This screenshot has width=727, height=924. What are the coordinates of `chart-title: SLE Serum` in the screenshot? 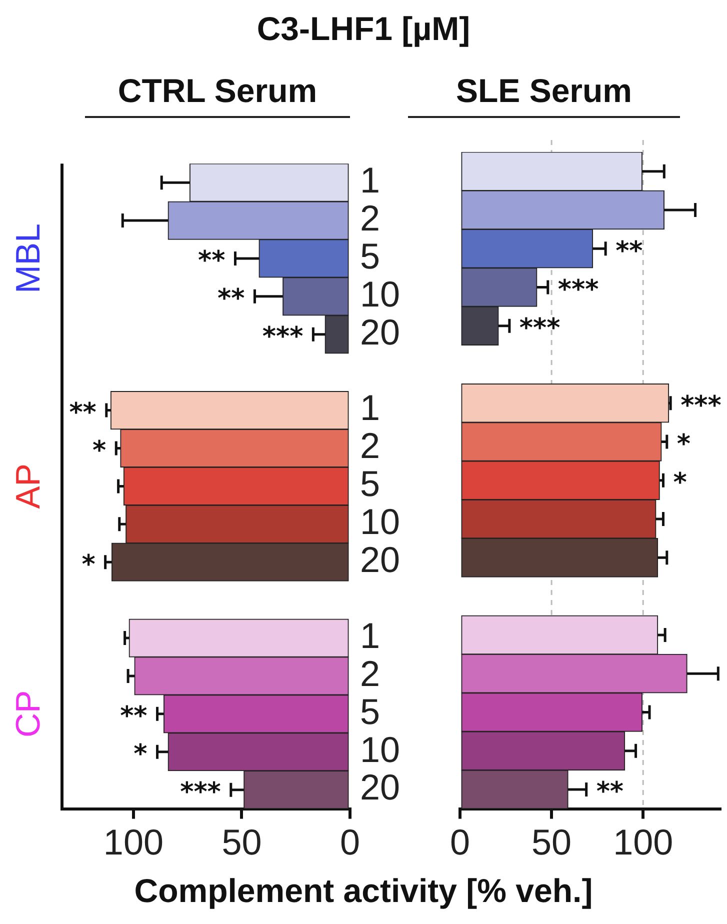 It's located at (544, 95).